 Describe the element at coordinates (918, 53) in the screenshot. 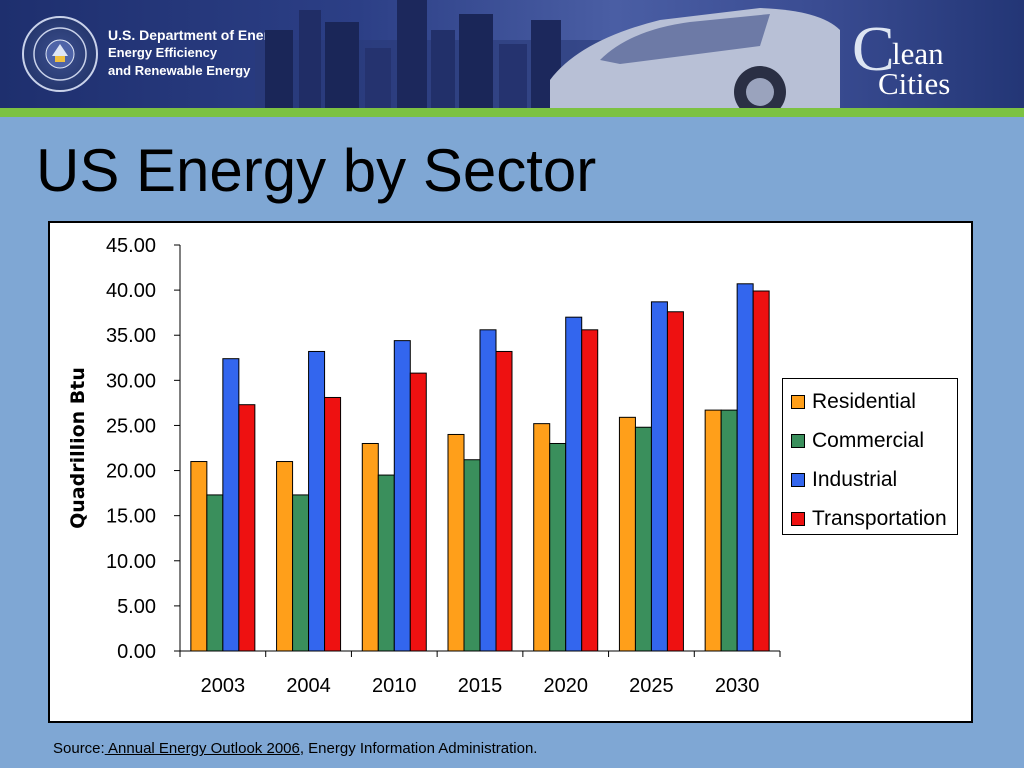

I see `logo-word-lean: lean` at that location.